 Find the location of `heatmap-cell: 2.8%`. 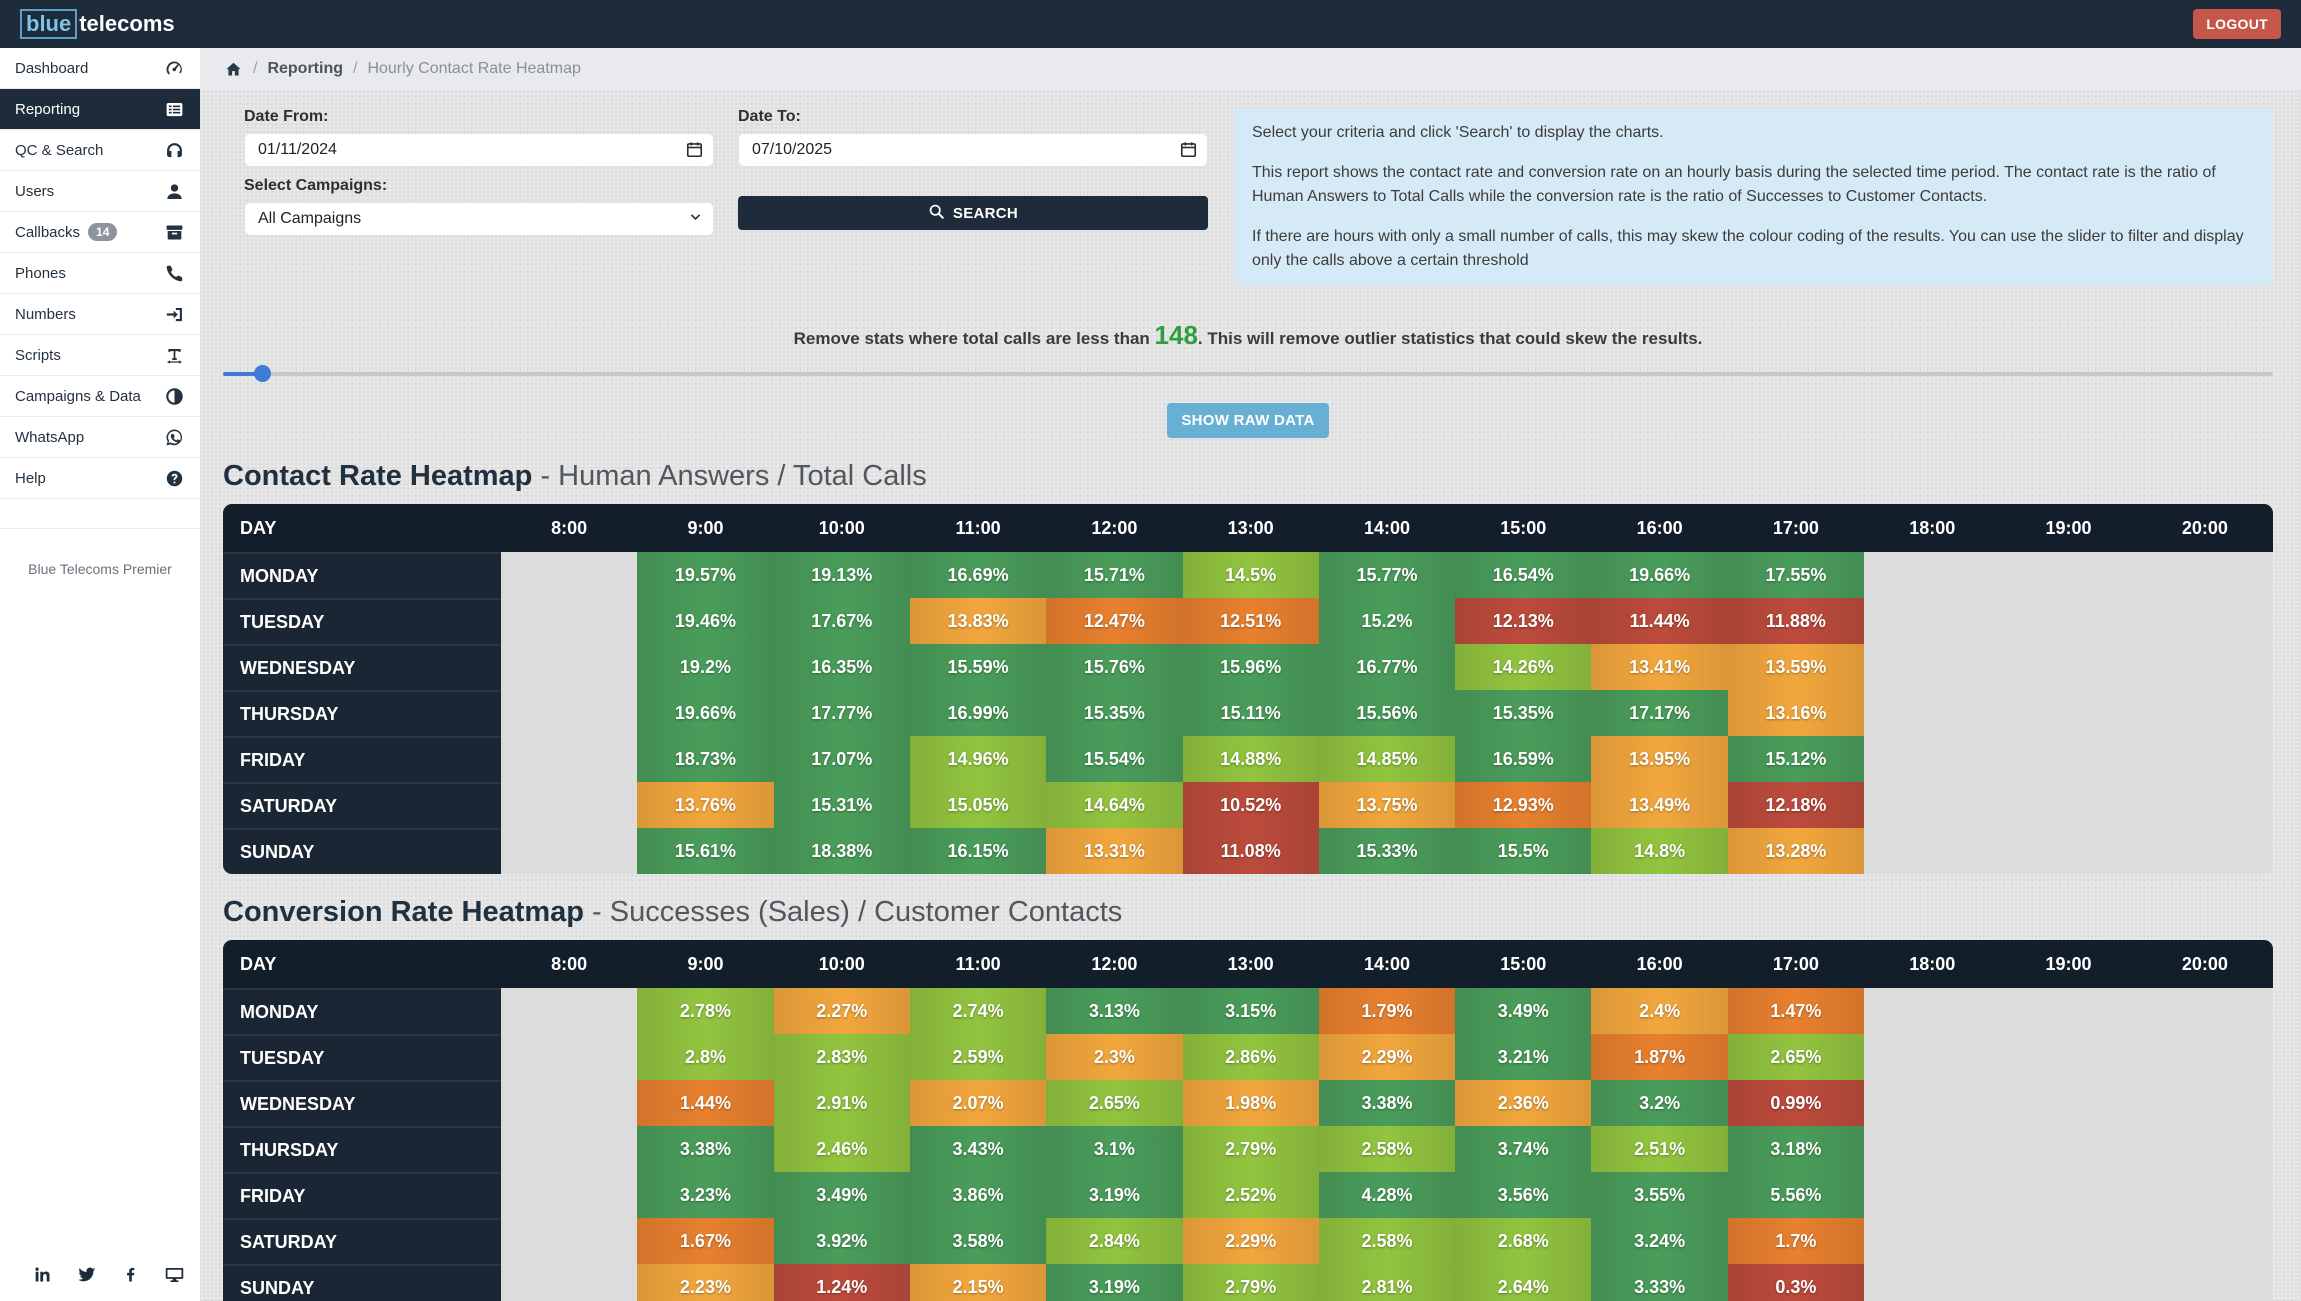

heatmap-cell: 2.8% is located at coordinates (705, 1057).